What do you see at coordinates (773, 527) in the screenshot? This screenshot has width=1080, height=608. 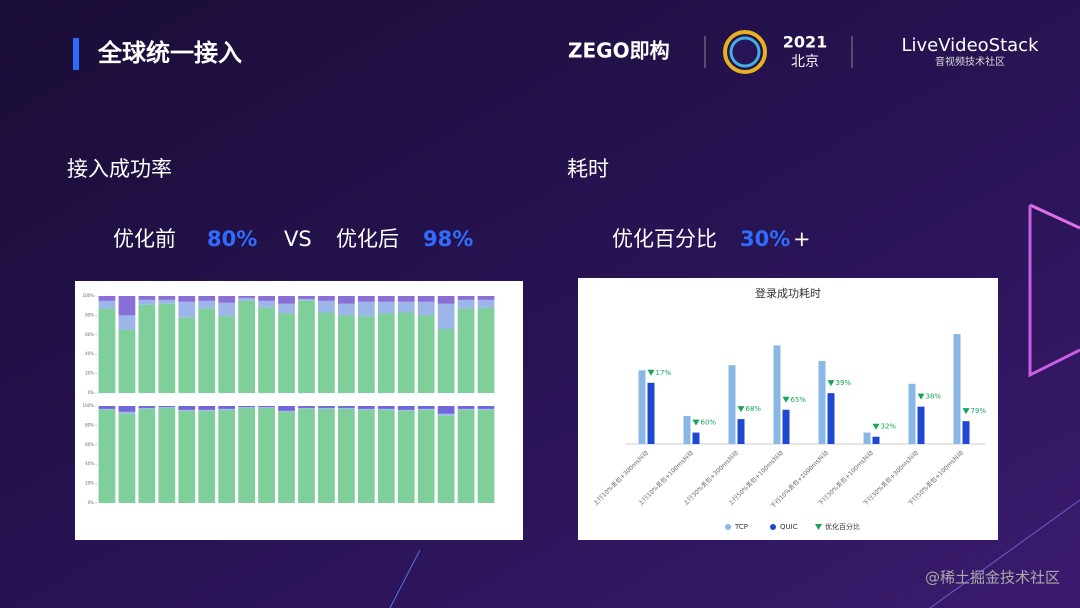 I see `legend-swatch` at bounding box center [773, 527].